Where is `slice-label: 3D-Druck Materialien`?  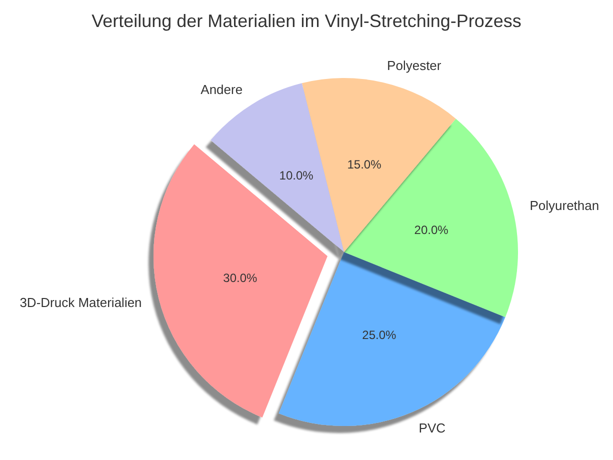 slice-label: 3D-Druck Materialien is located at coordinates (81, 302).